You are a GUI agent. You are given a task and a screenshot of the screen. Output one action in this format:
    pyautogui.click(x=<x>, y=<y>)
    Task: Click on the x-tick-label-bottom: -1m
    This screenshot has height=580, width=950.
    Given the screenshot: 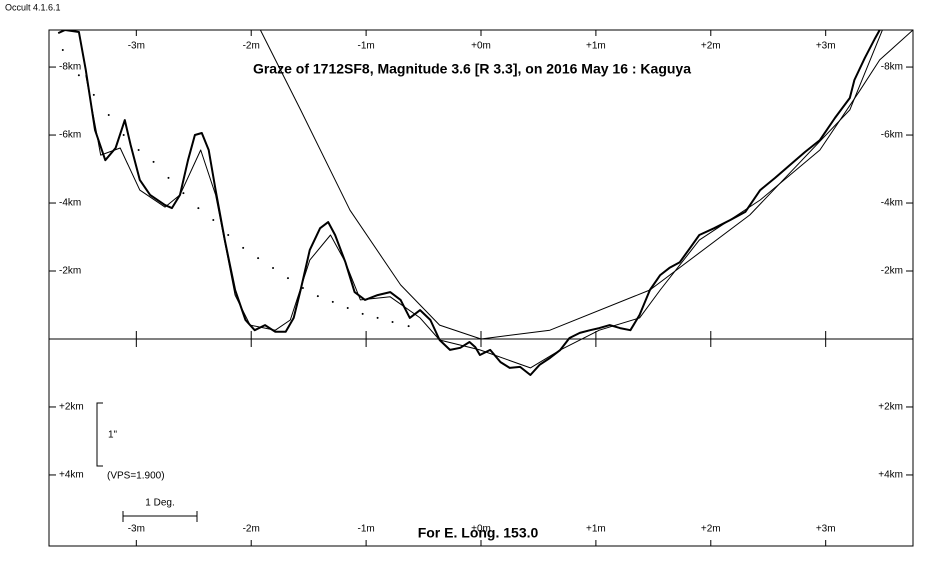 What is the action you would take?
    pyautogui.click(x=365, y=529)
    